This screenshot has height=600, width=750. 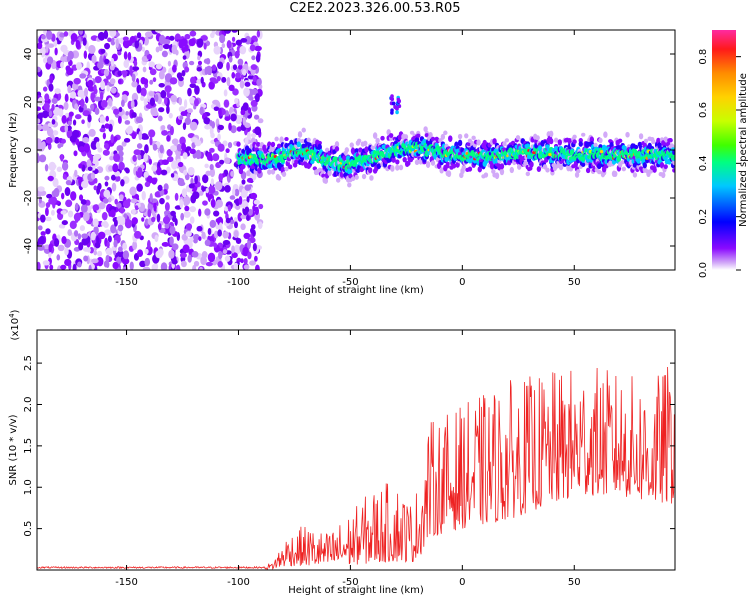 What do you see at coordinates (126, 582) in the screenshot?
I see `x-tick-label: -150` at bounding box center [126, 582].